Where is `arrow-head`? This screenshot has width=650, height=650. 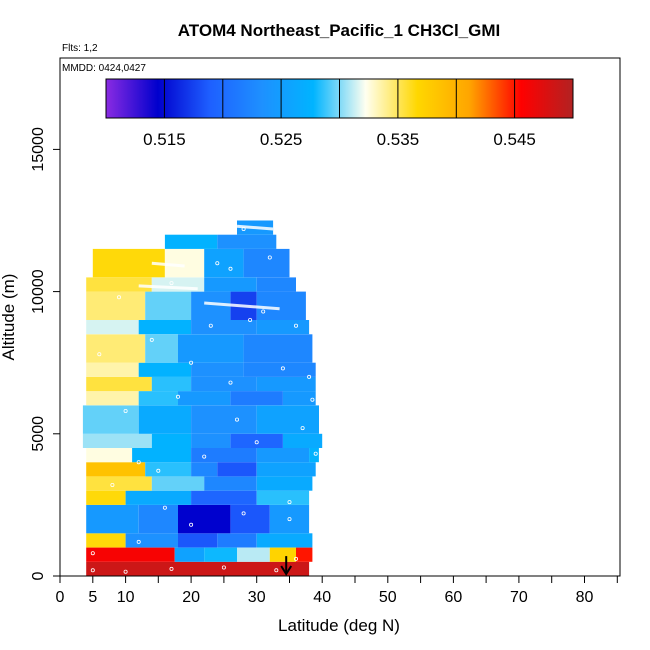
arrow-head is located at coordinates (286, 570).